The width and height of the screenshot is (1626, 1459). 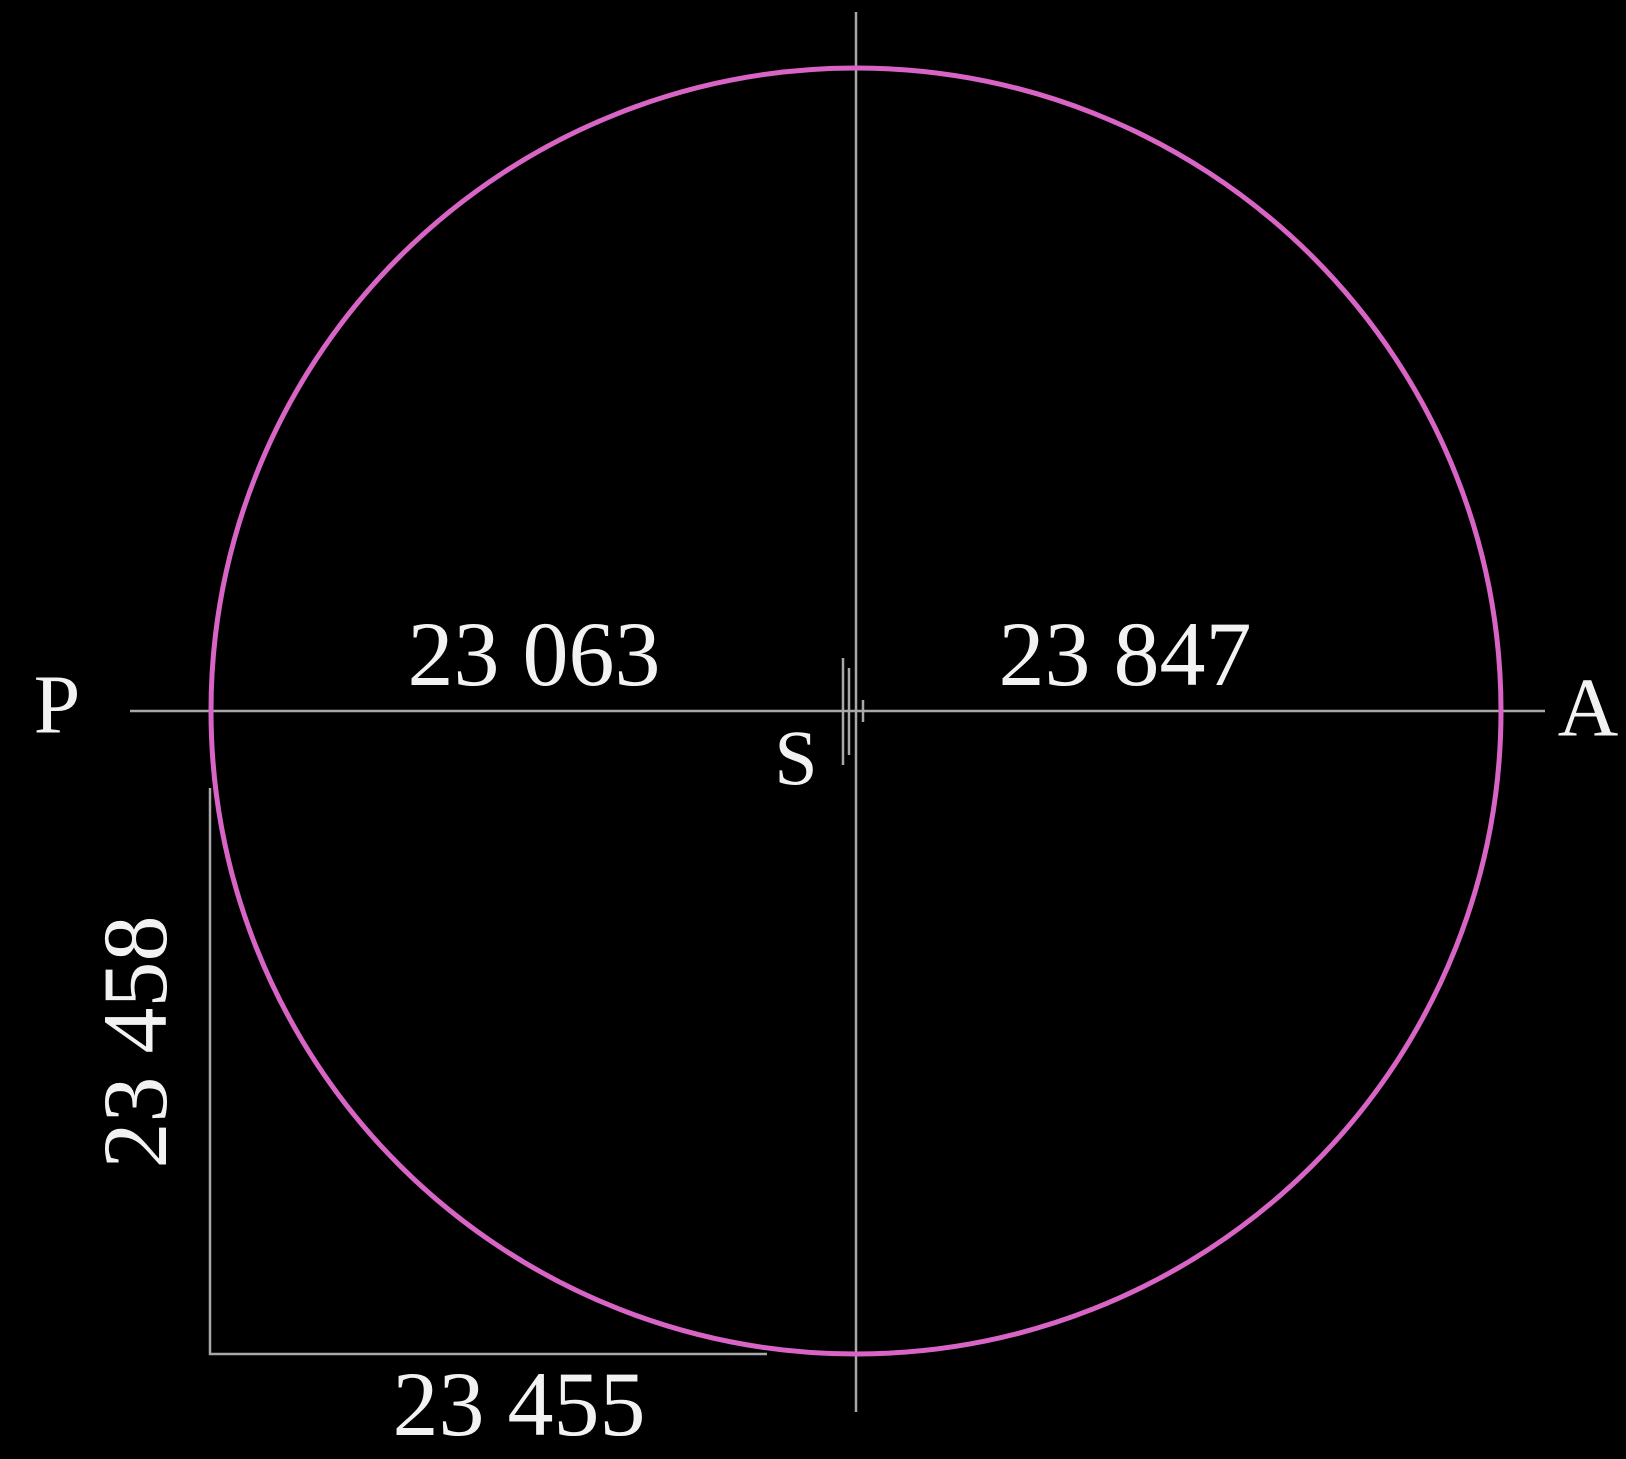 What do you see at coordinates (795, 757) in the screenshot?
I see `point-label: S` at bounding box center [795, 757].